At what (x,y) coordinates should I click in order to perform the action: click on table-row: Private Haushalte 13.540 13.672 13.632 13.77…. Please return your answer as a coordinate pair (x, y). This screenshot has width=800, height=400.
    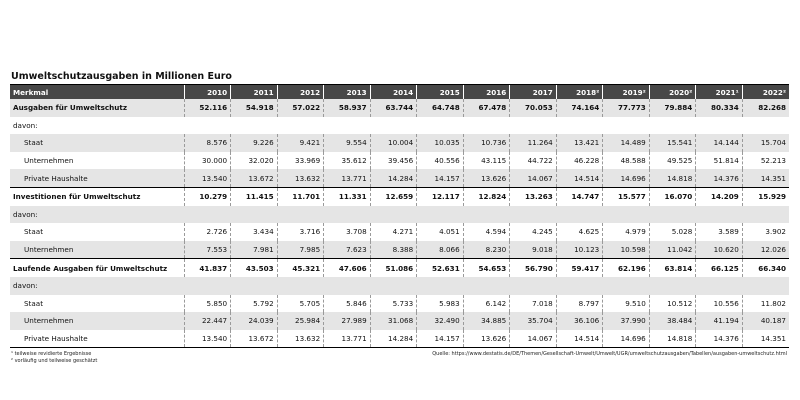
    Looking at the image, I should click on (399, 339).